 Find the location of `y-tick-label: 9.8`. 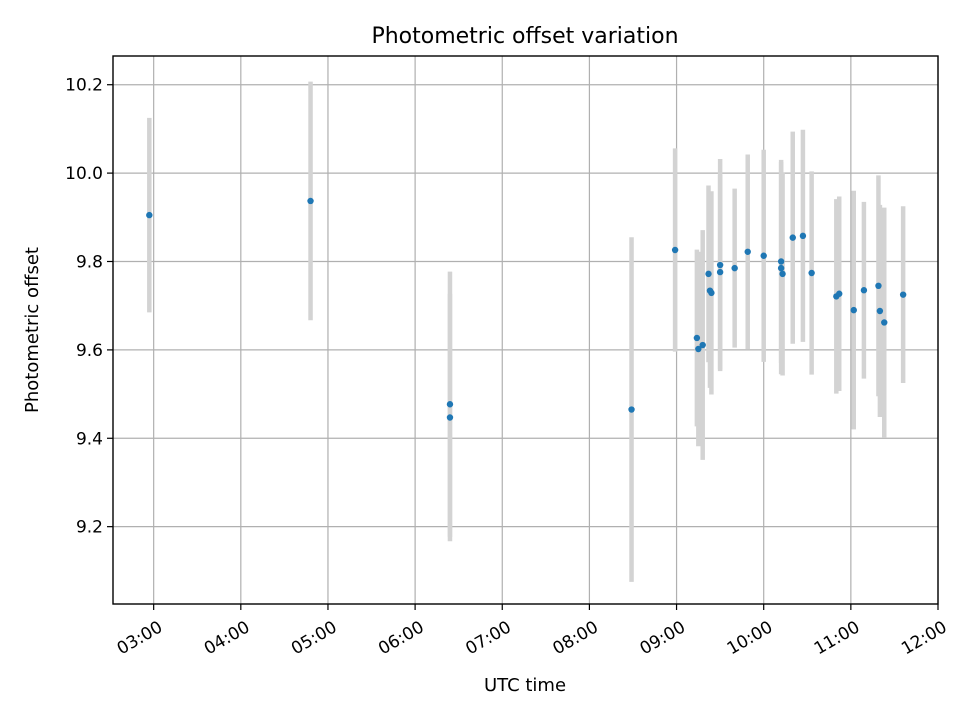

y-tick-label: 9.8 is located at coordinates (89, 263).